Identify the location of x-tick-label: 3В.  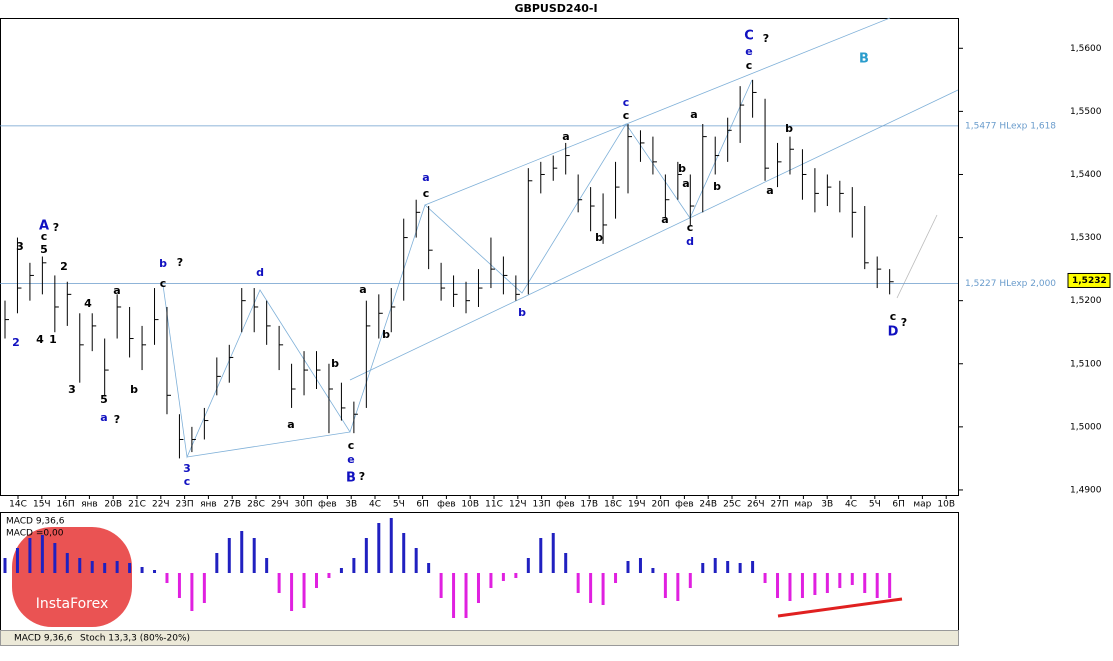
(827, 505).